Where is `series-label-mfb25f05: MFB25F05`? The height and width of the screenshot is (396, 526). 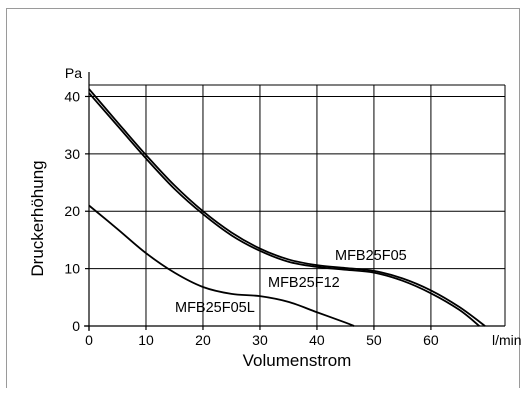 series-label-mfb25f05: MFB25F05 is located at coordinates (371, 256).